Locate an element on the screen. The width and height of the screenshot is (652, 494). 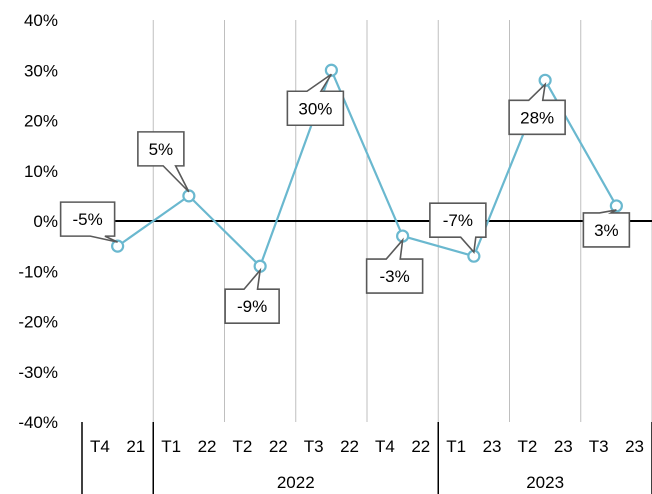
y-tick-label: 40% is located at coordinates (41, 20).